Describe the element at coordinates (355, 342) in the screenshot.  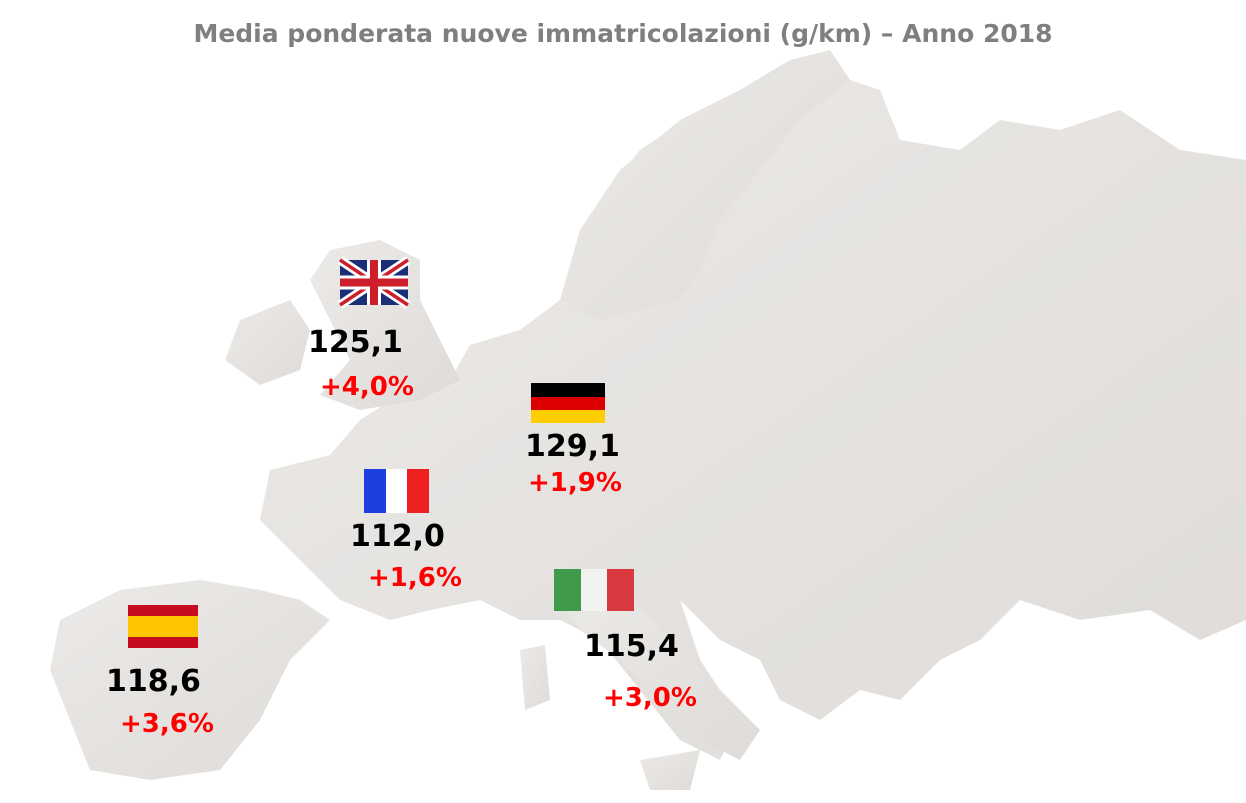
I see `value-label: 125,1` at that location.